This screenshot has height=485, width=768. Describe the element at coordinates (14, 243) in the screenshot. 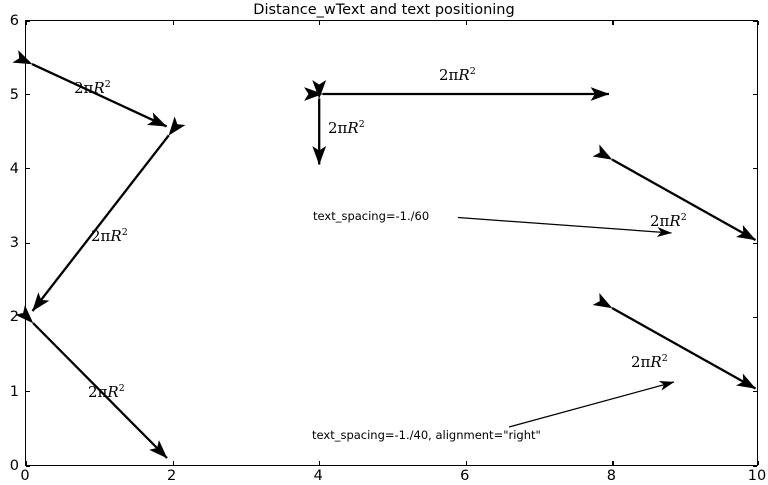

I see `y-tick-label-3: 3` at that location.